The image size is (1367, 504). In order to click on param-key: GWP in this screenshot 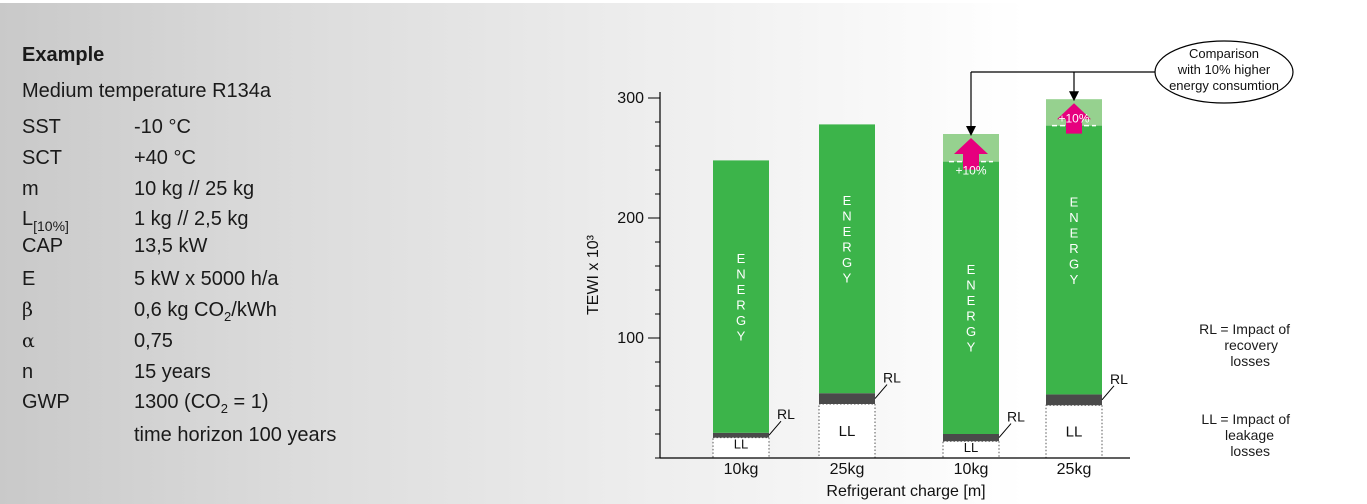, I will do `click(46, 402)`.